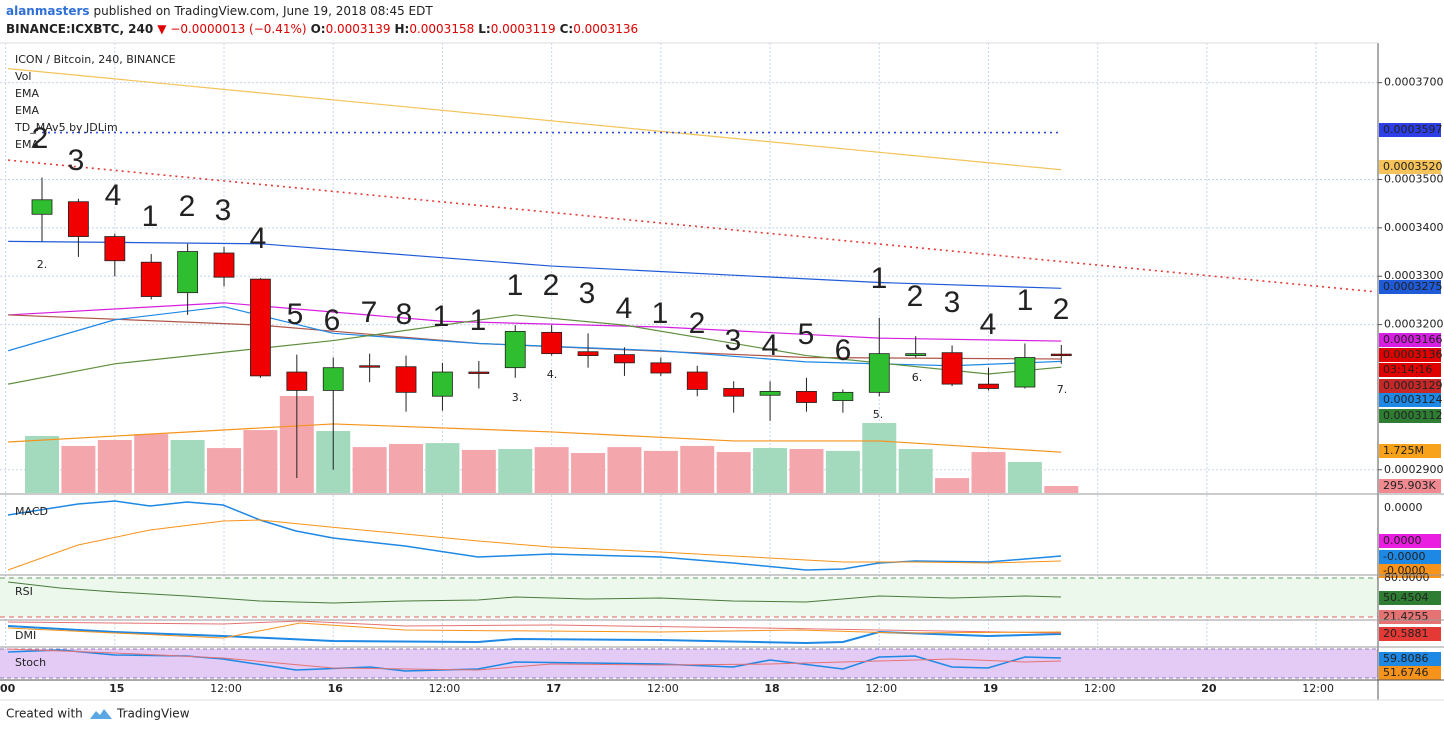 The width and height of the screenshot is (1444, 732). What do you see at coordinates (1406, 597) in the screenshot?
I see `price-badge-label: 50.4504` at bounding box center [1406, 597].